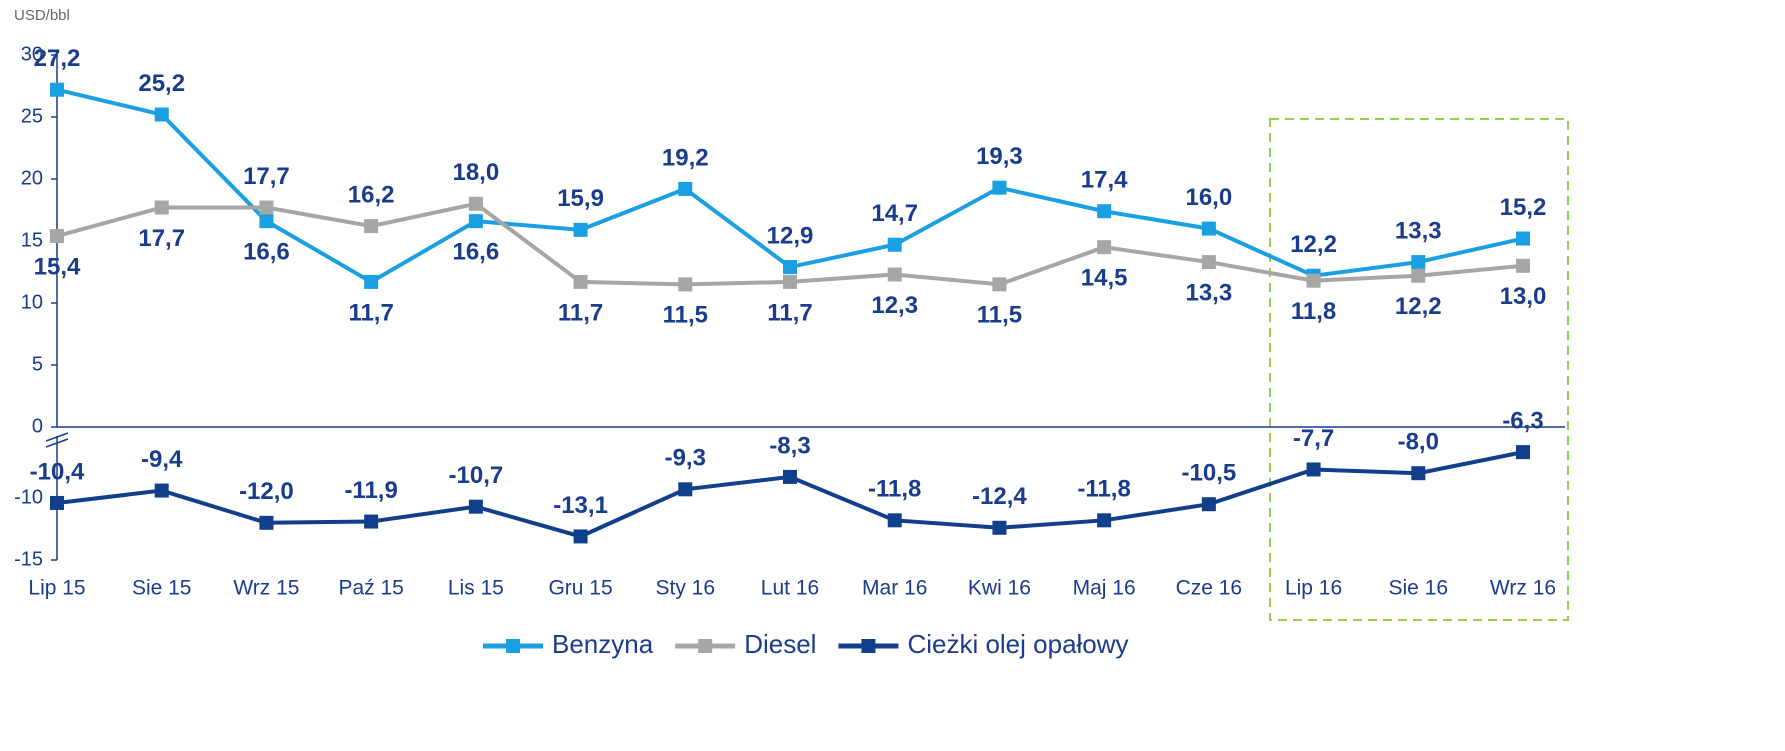 The height and width of the screenshot is (751, 1785). Describe the element at coordinates (1523, 588) in the screenshot. I see `x-tick-label: Wrz 16` at that location.